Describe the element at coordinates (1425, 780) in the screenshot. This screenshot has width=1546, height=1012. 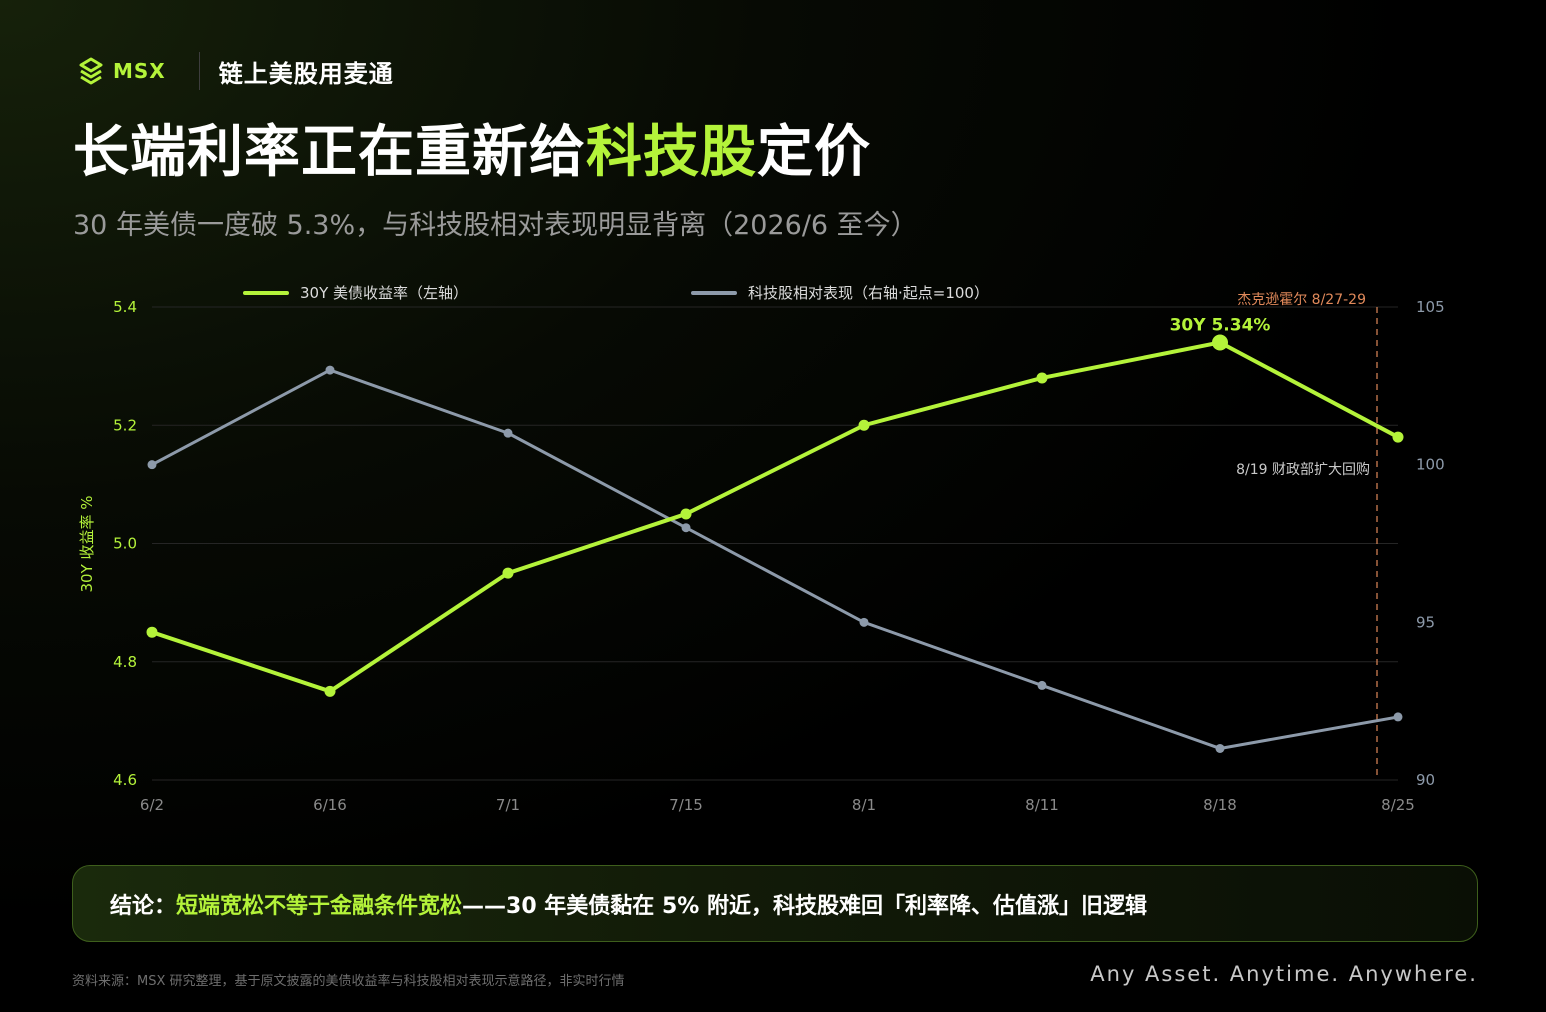
I see `right-axis-tick-label: 90` at that location.